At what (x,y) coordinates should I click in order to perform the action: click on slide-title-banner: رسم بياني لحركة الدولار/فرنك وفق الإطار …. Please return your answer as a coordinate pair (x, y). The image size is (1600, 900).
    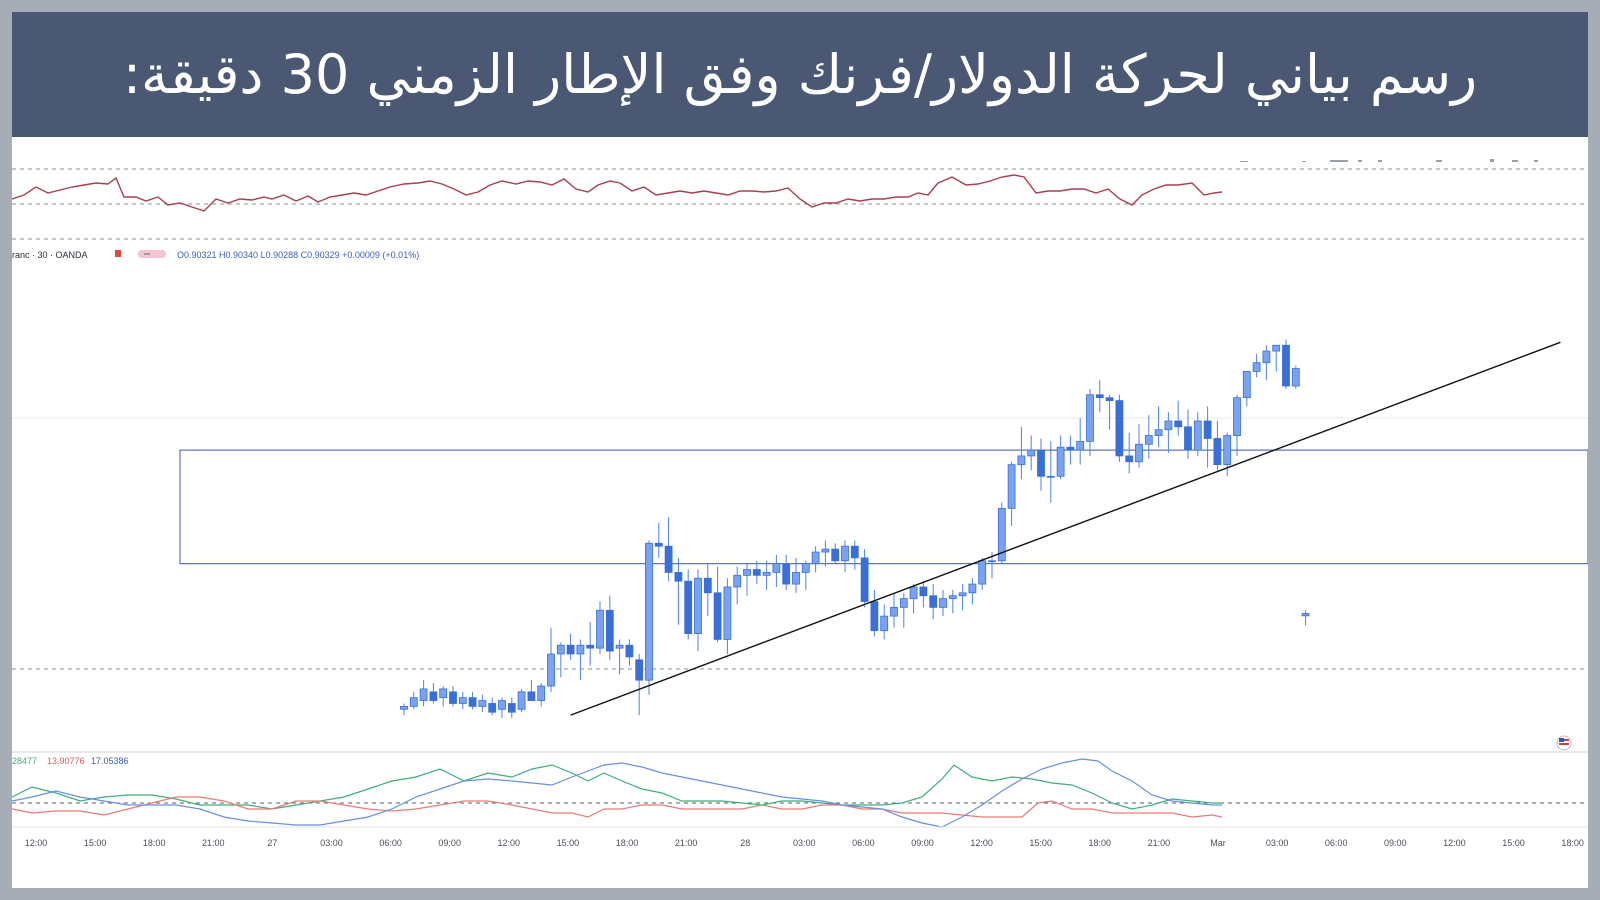
    Looking at the image, I should click on (800, 74).